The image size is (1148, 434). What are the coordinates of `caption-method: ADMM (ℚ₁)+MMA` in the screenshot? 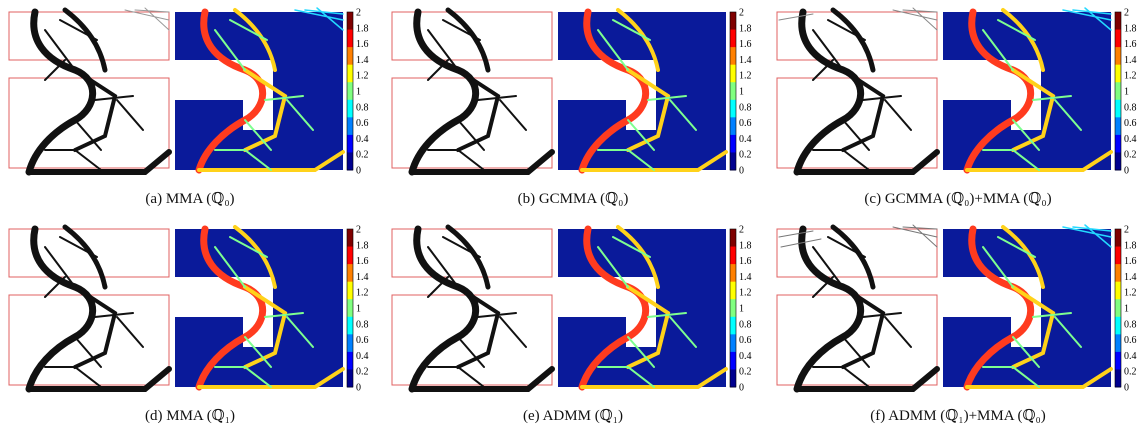 It's located at (951, 416).